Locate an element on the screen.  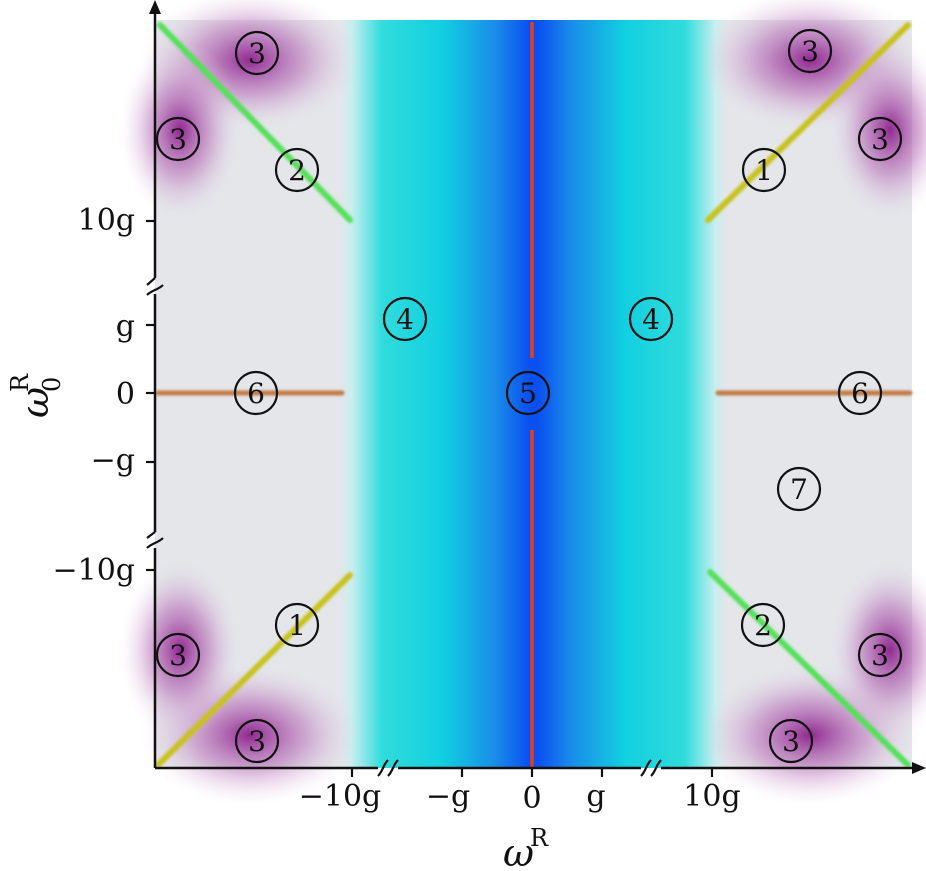
region-marker-bottom-left-a: 3 is located at coordinates (178, 655).